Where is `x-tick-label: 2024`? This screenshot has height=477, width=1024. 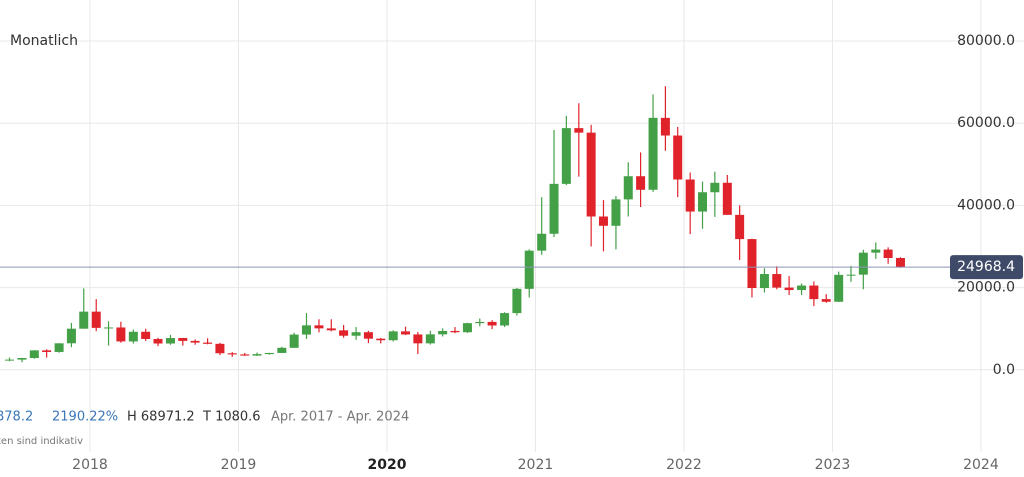
x-tick-label: 2024 is located at coordinates (981, 465).